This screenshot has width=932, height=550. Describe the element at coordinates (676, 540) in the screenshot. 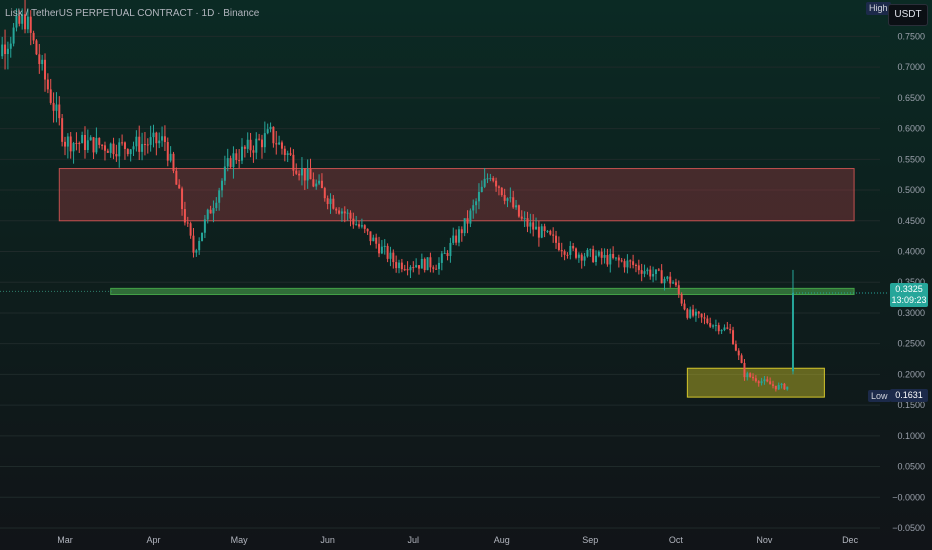

I see `time-axis-label: Oct` at that location.